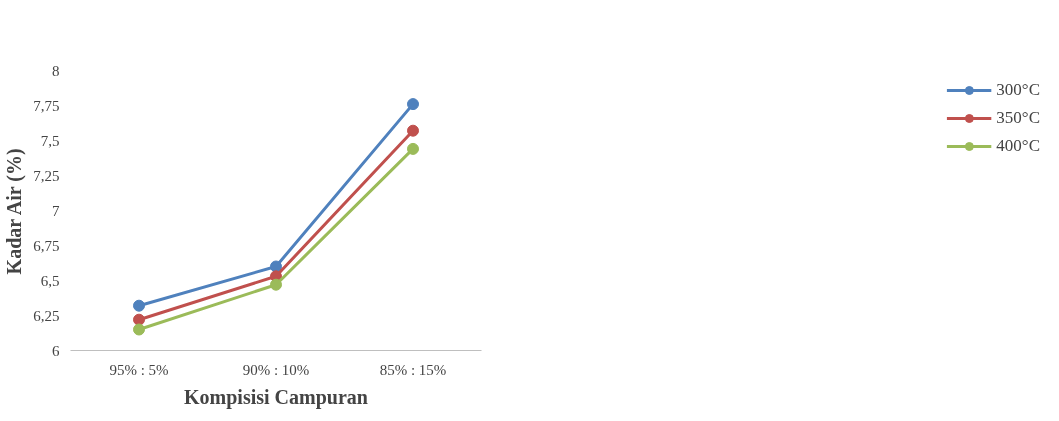  What do you see at coordinates (1018, 118) in the screenshot?
I see `legend-label: 350°C` at bounding box center [1018, 118].